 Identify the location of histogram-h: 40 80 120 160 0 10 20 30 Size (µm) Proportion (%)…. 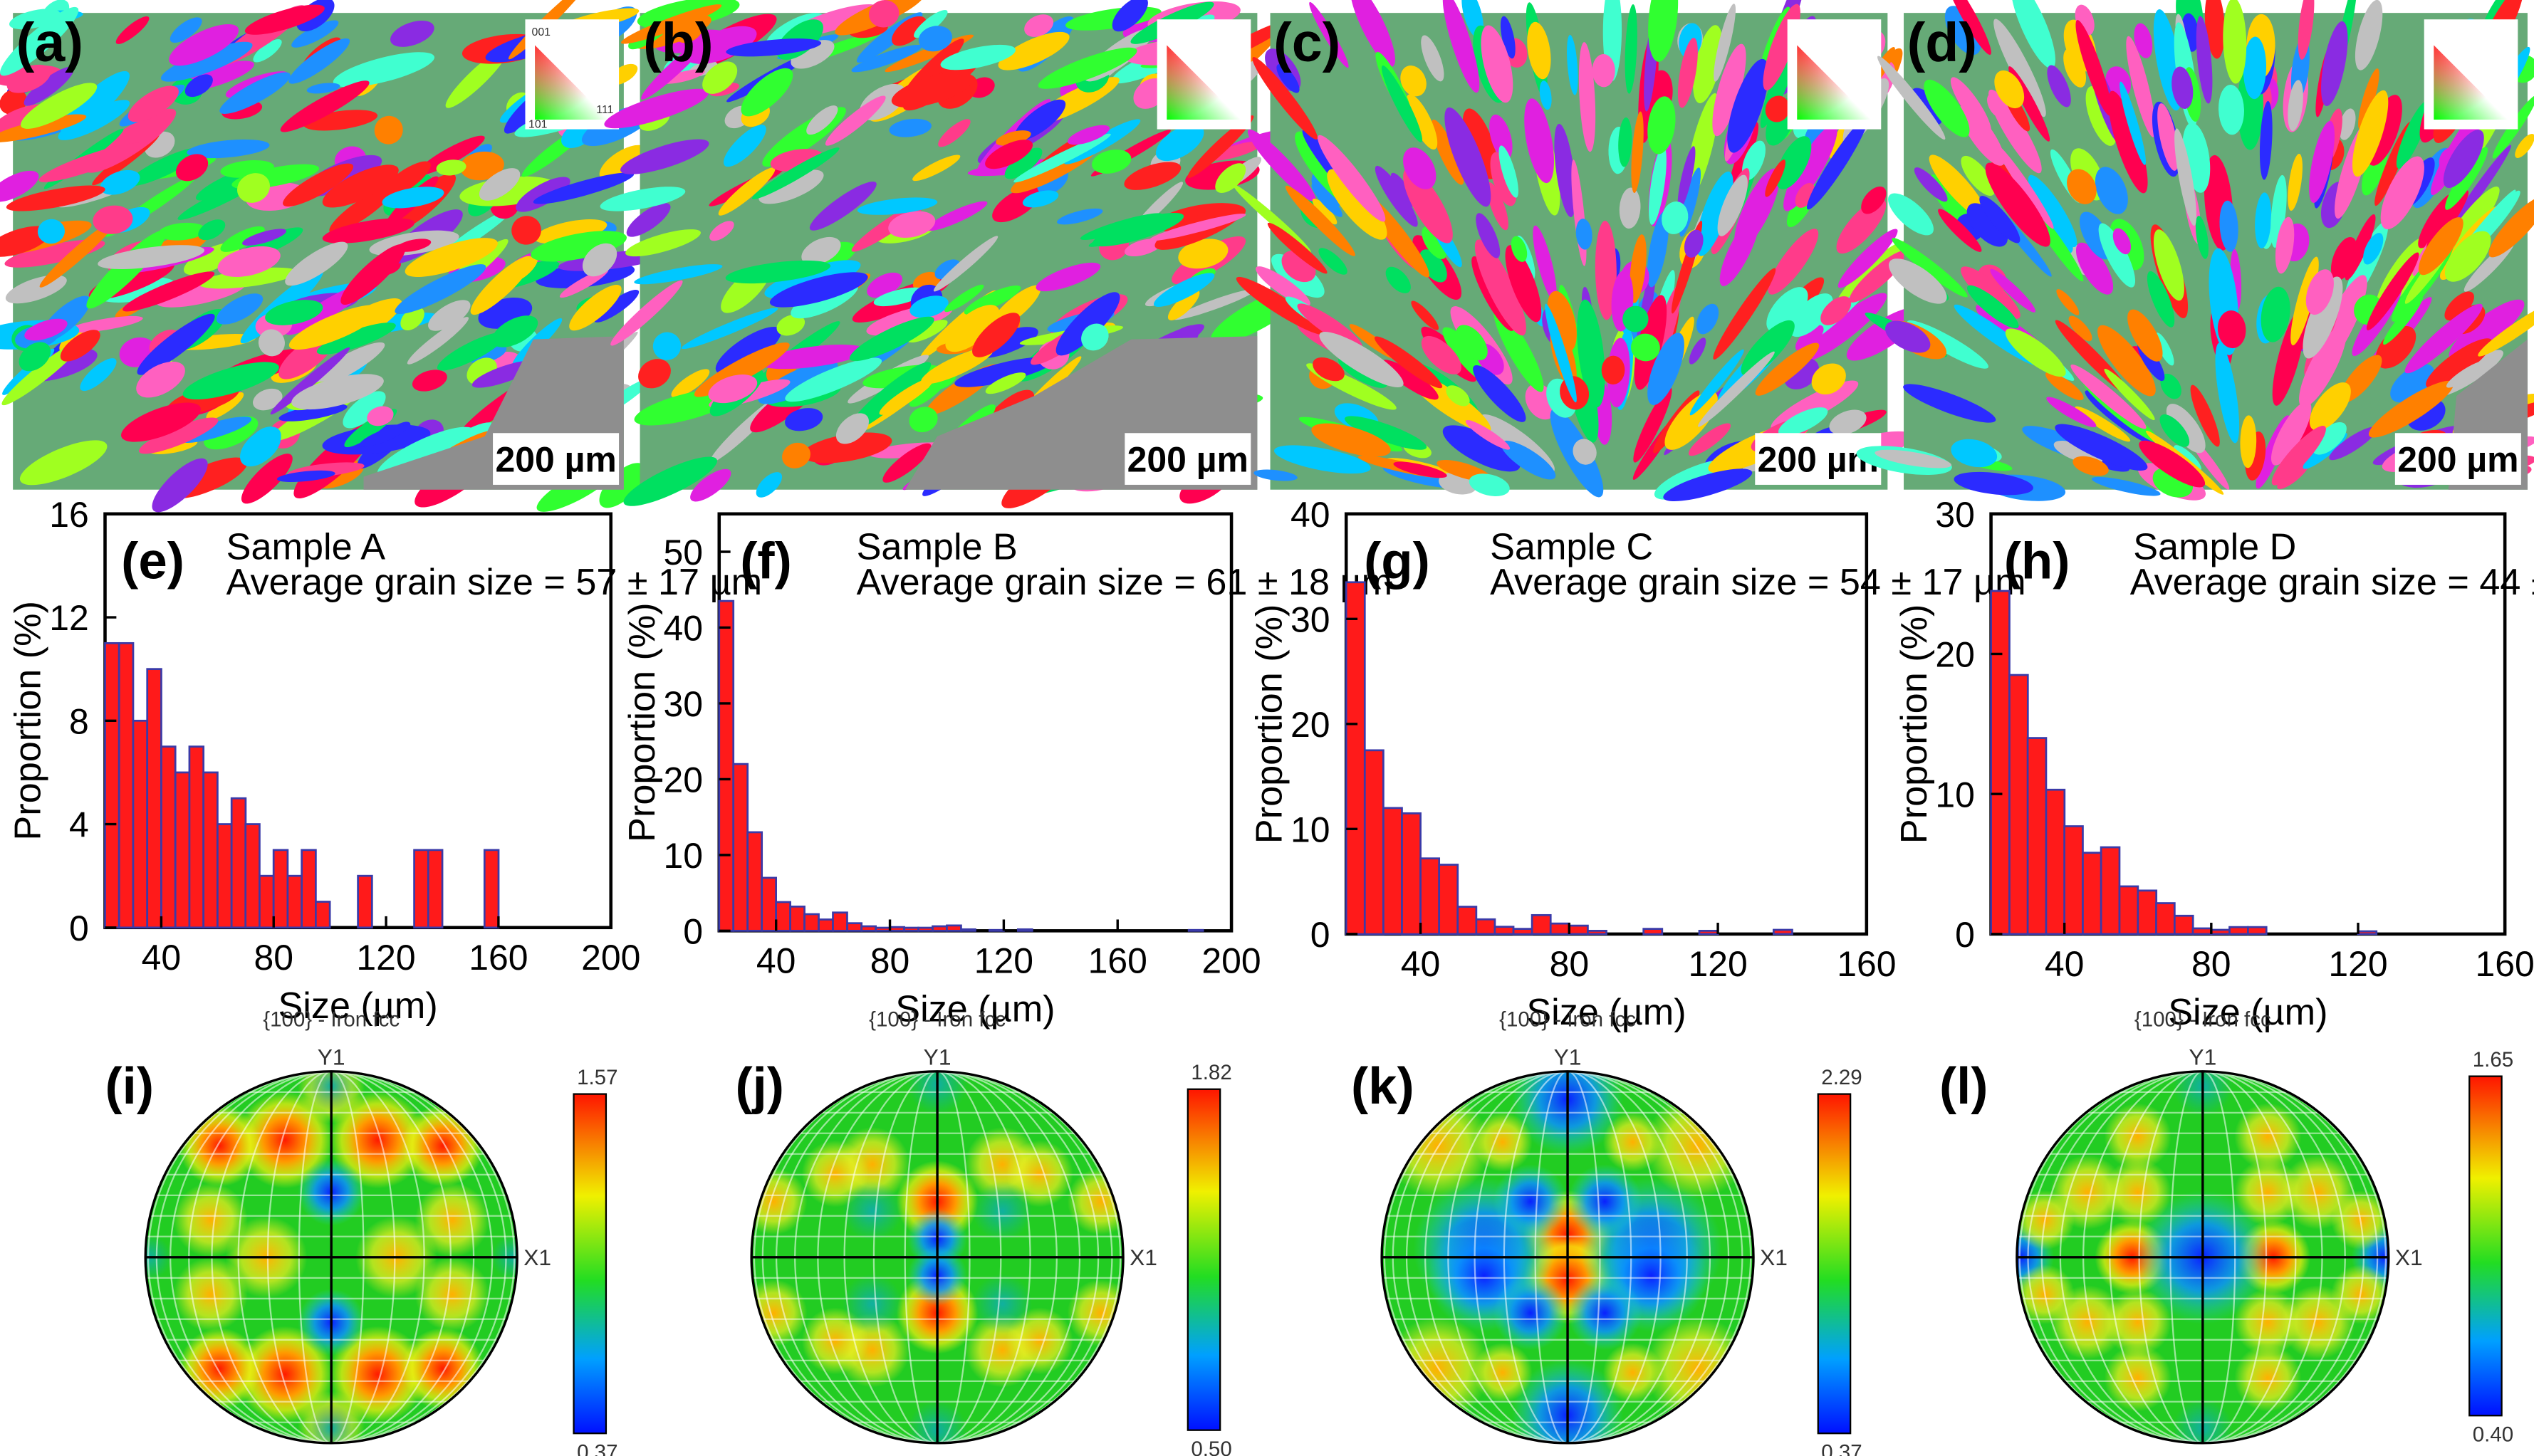
(2214, 764).